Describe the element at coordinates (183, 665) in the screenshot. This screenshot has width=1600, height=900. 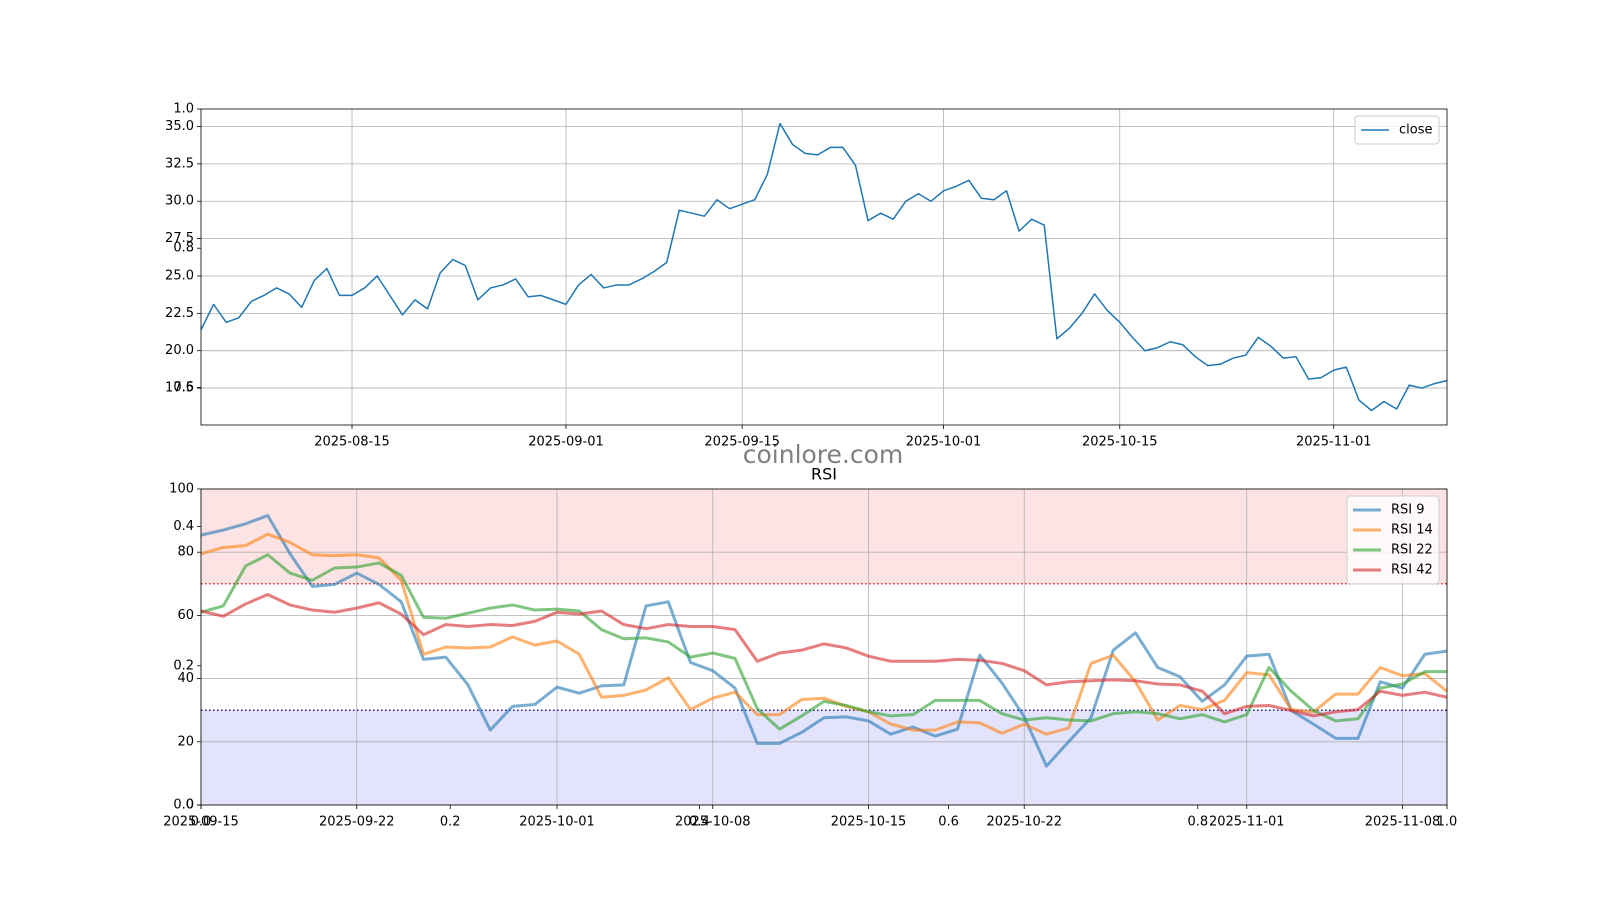
I see `y-tick-label: 0.2` at that location.